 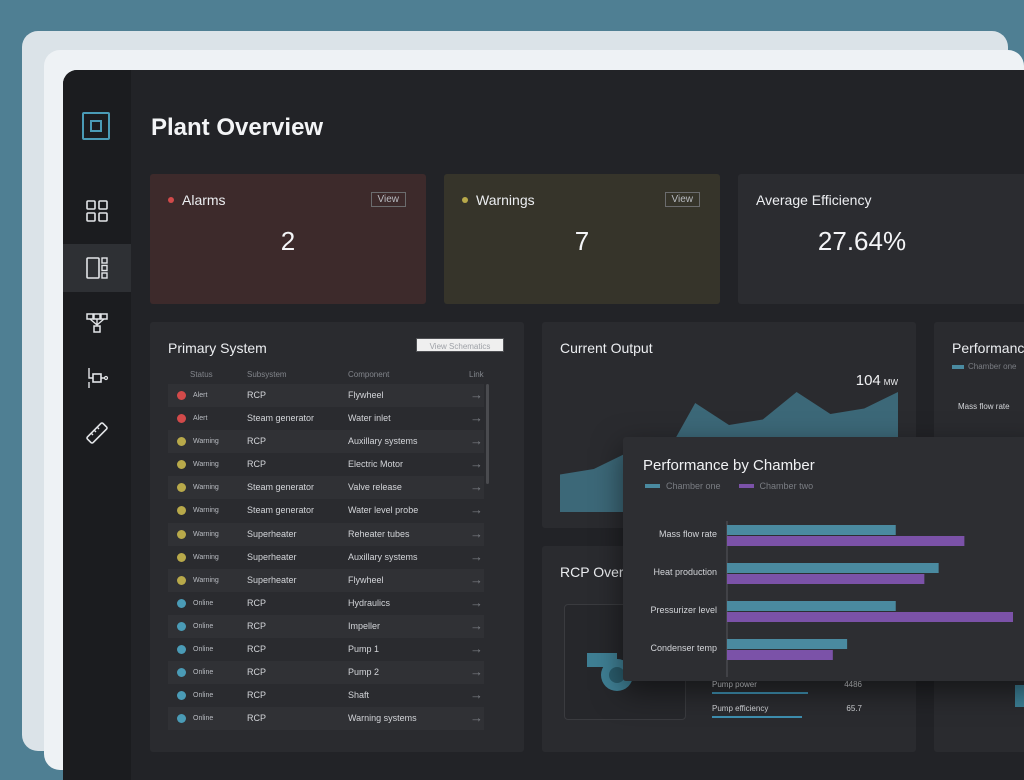 I want to click on nav-component, so click(x=97, y=378).